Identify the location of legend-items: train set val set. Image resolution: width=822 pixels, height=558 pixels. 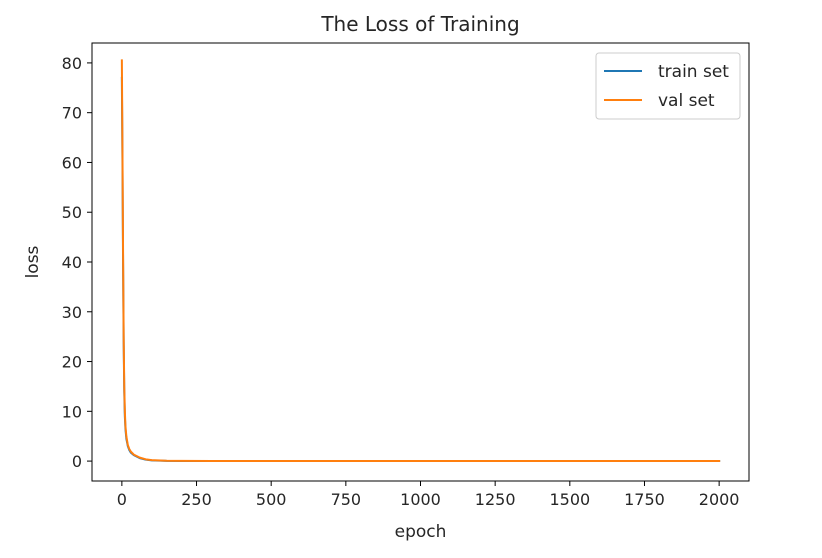
(666, 86).